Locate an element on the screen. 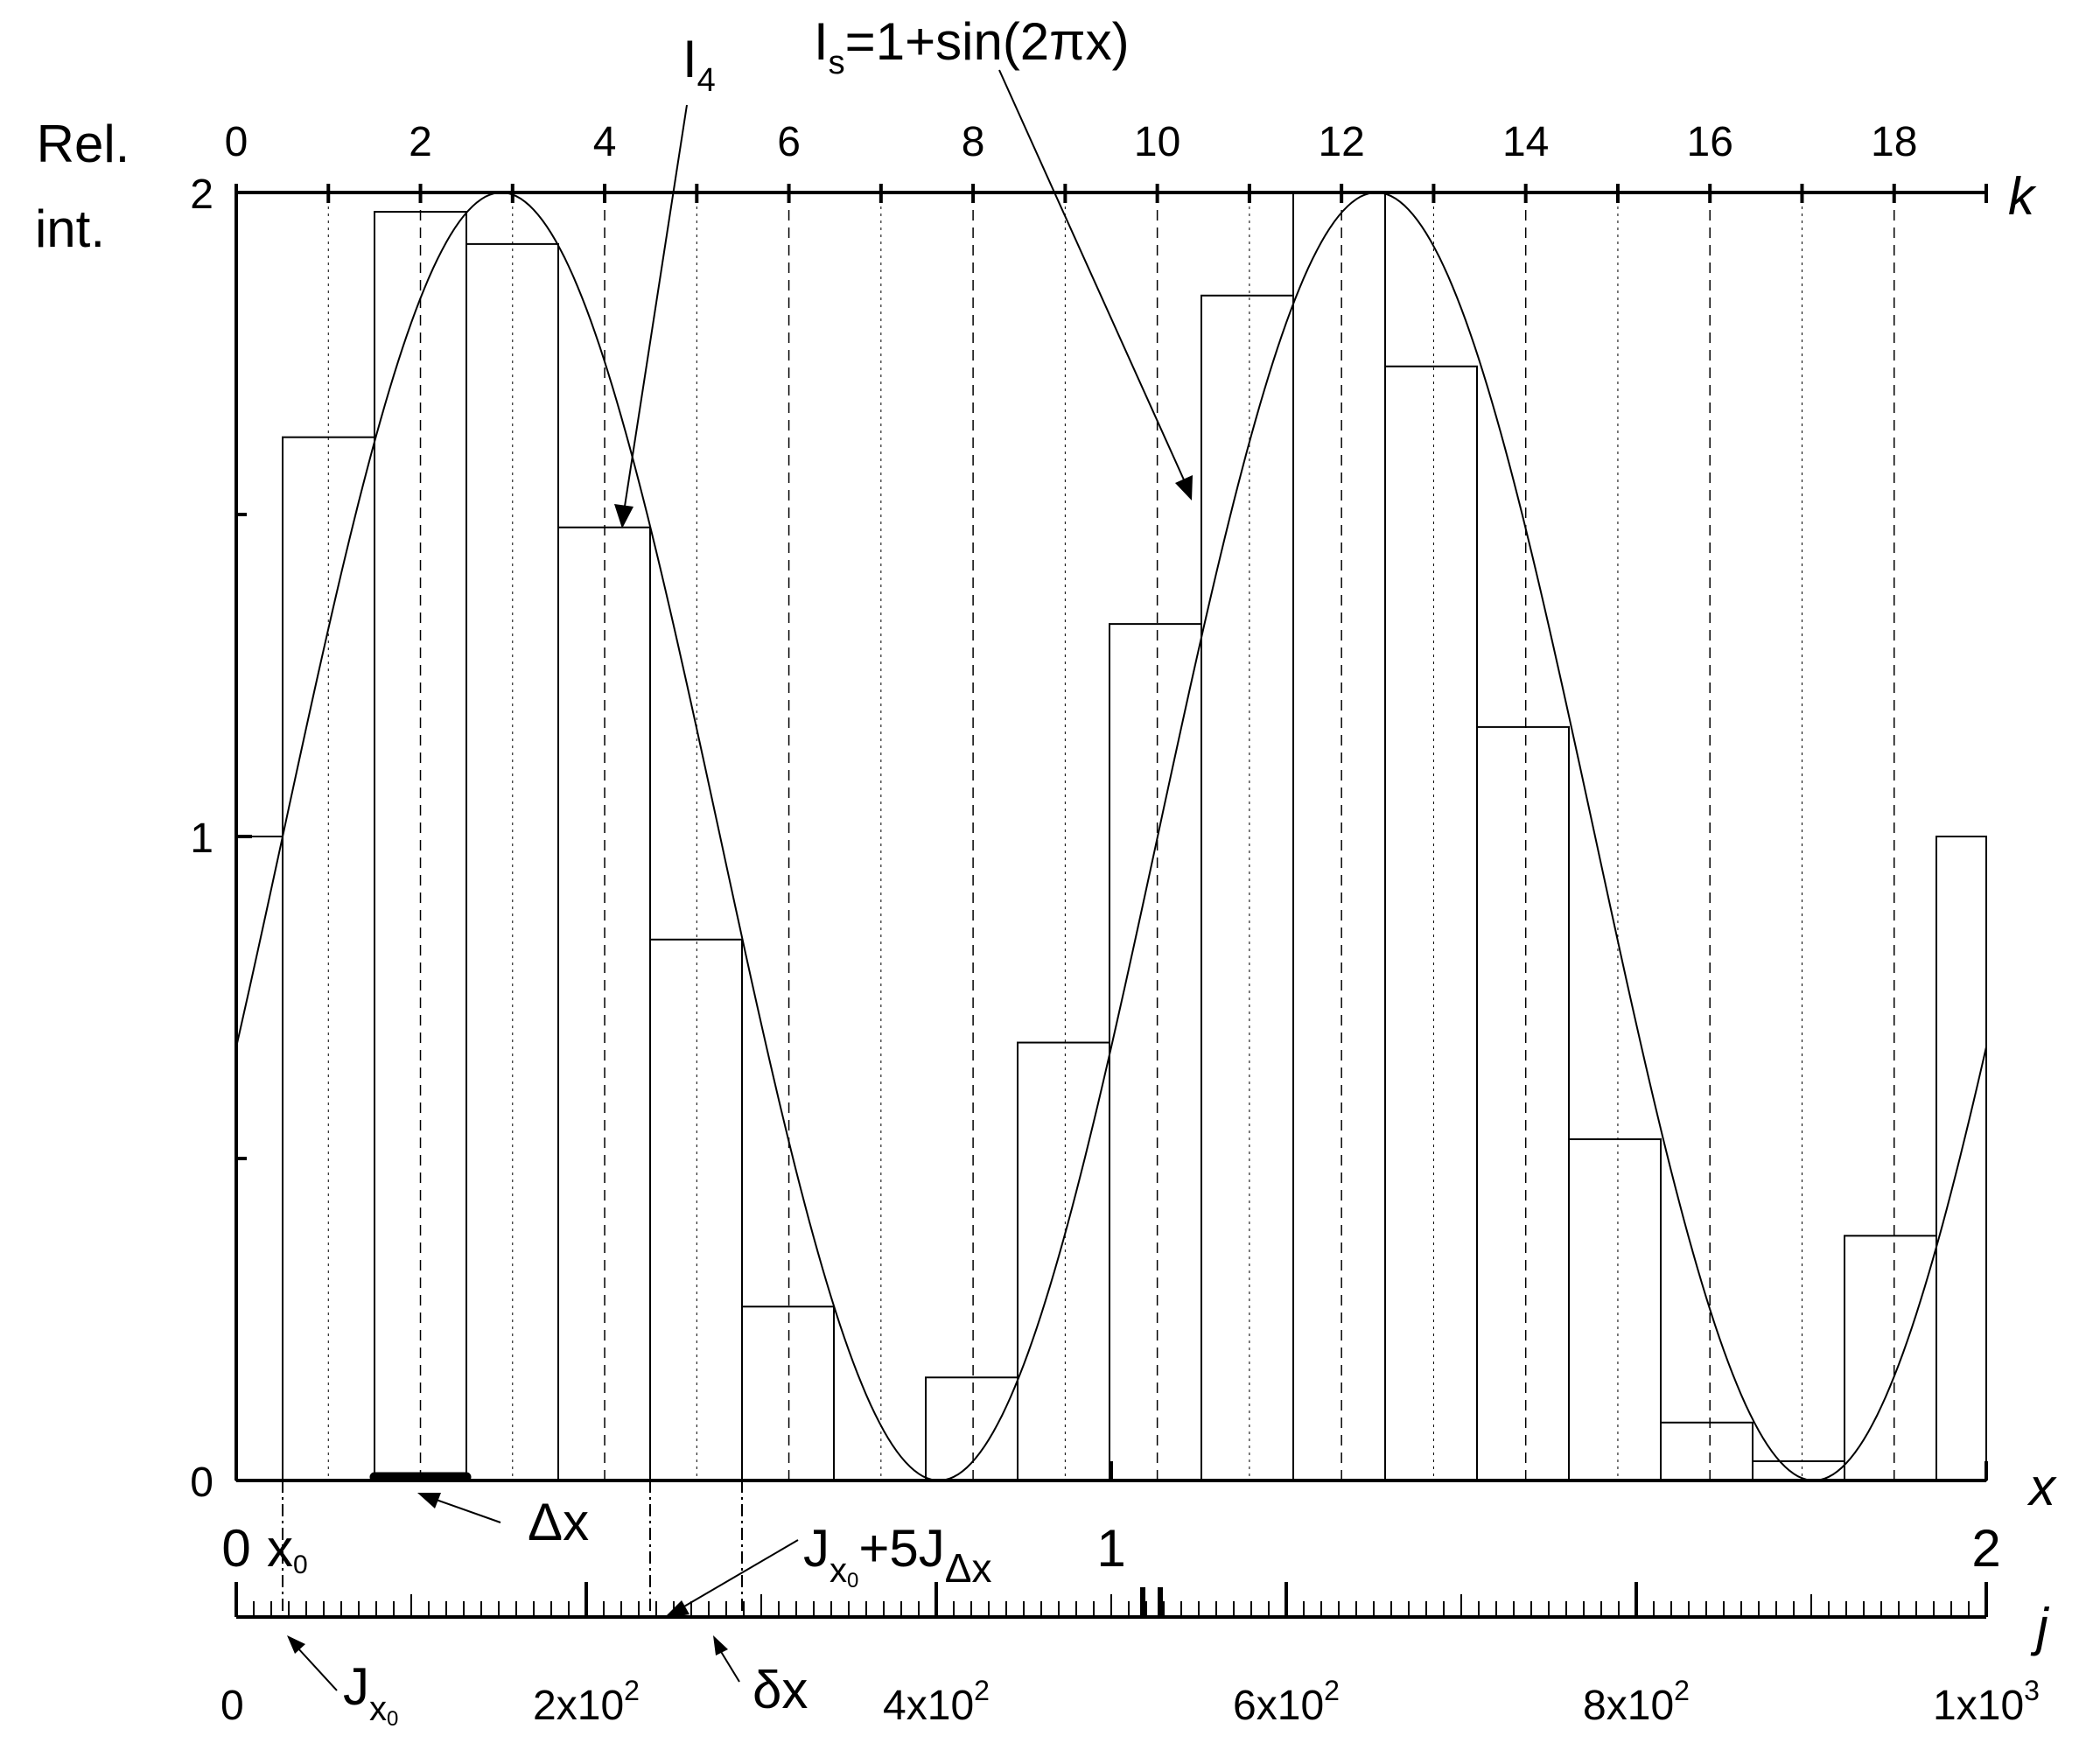 The image size is (2079, 1764). x-ticks: 0 1 2 is located at coordinates (1111, 1519).